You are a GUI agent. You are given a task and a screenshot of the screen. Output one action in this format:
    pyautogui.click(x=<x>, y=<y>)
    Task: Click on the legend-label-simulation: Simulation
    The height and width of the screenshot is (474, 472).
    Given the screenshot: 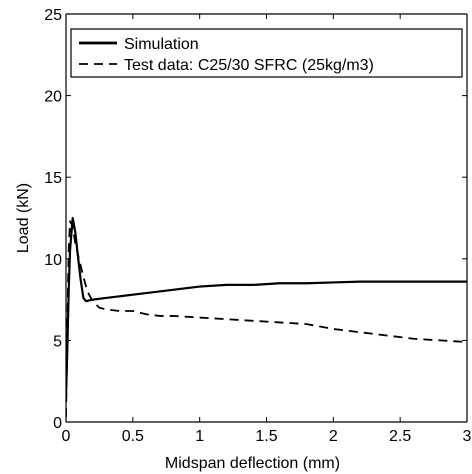 What is the action you would take?
    pyautogui.click(x=161, y=44)
    